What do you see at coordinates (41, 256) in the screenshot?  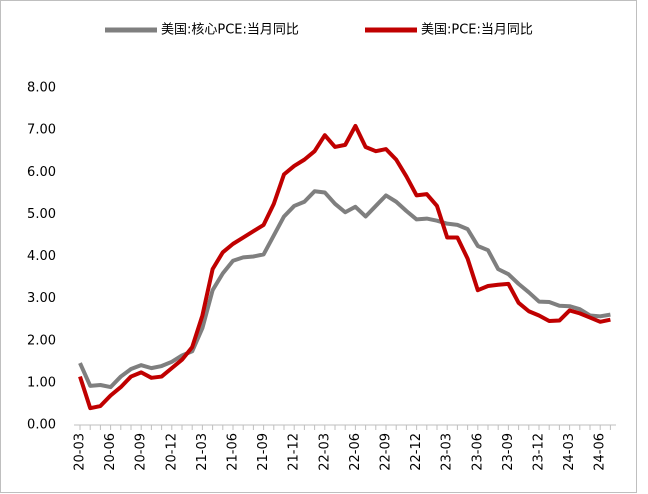 I see `y-tick-label: 4.00` at bounding box center [41, 256].